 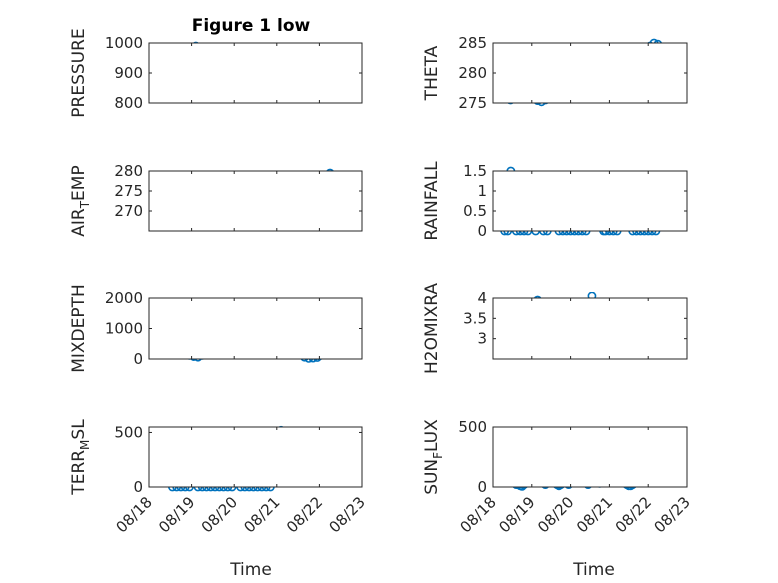 I want to click on panel-h2omixra: 3 3.5 4 H2OMIXRA, so click(x=555, y=328).